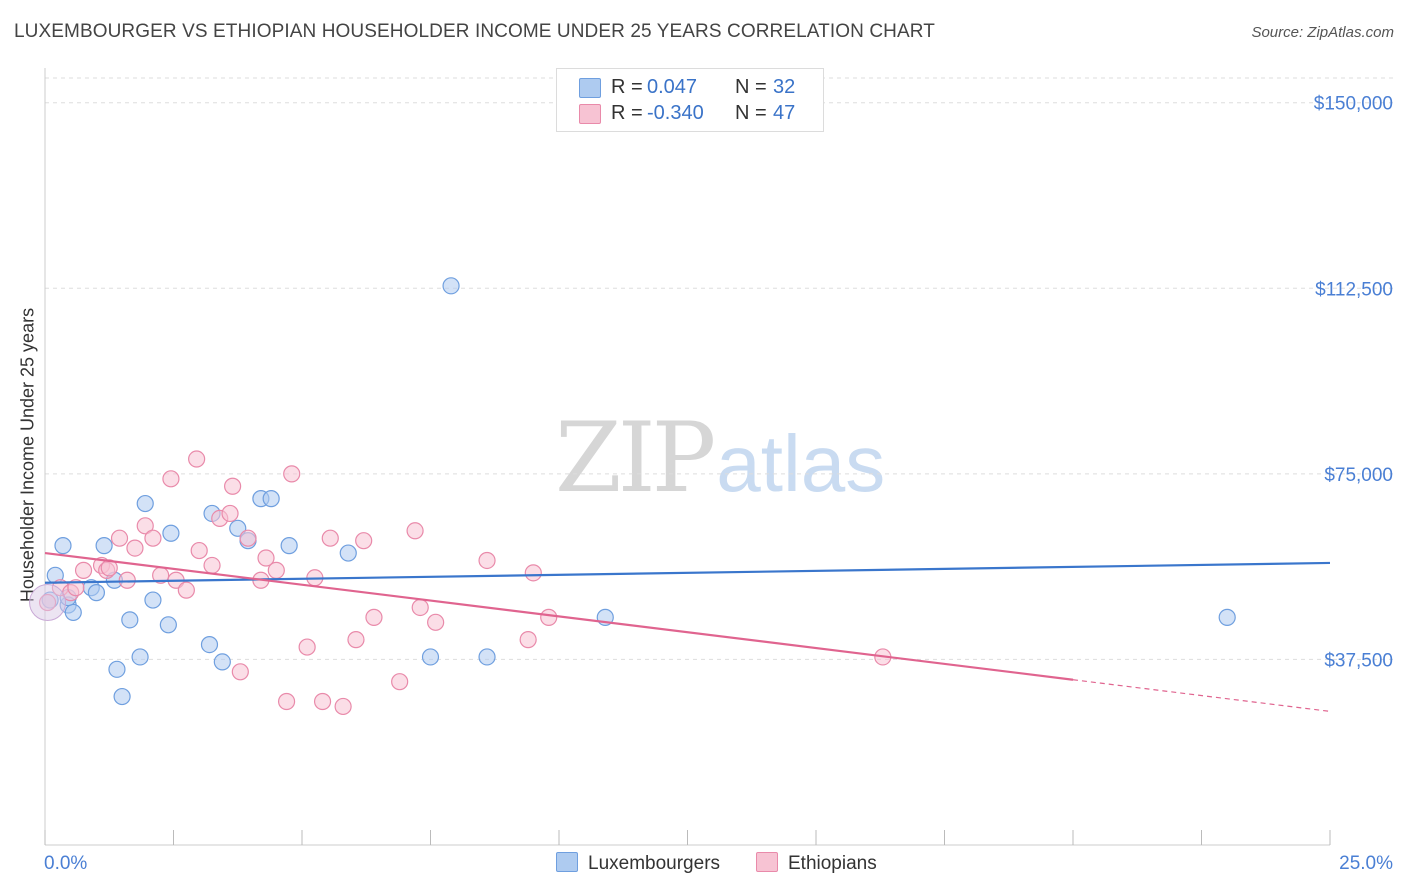 The width and height of the screenshot is (1406, 892). Describe the element at coordinates (784, 113) in the screenshot. I see `legend-n-value: 47` at that location.